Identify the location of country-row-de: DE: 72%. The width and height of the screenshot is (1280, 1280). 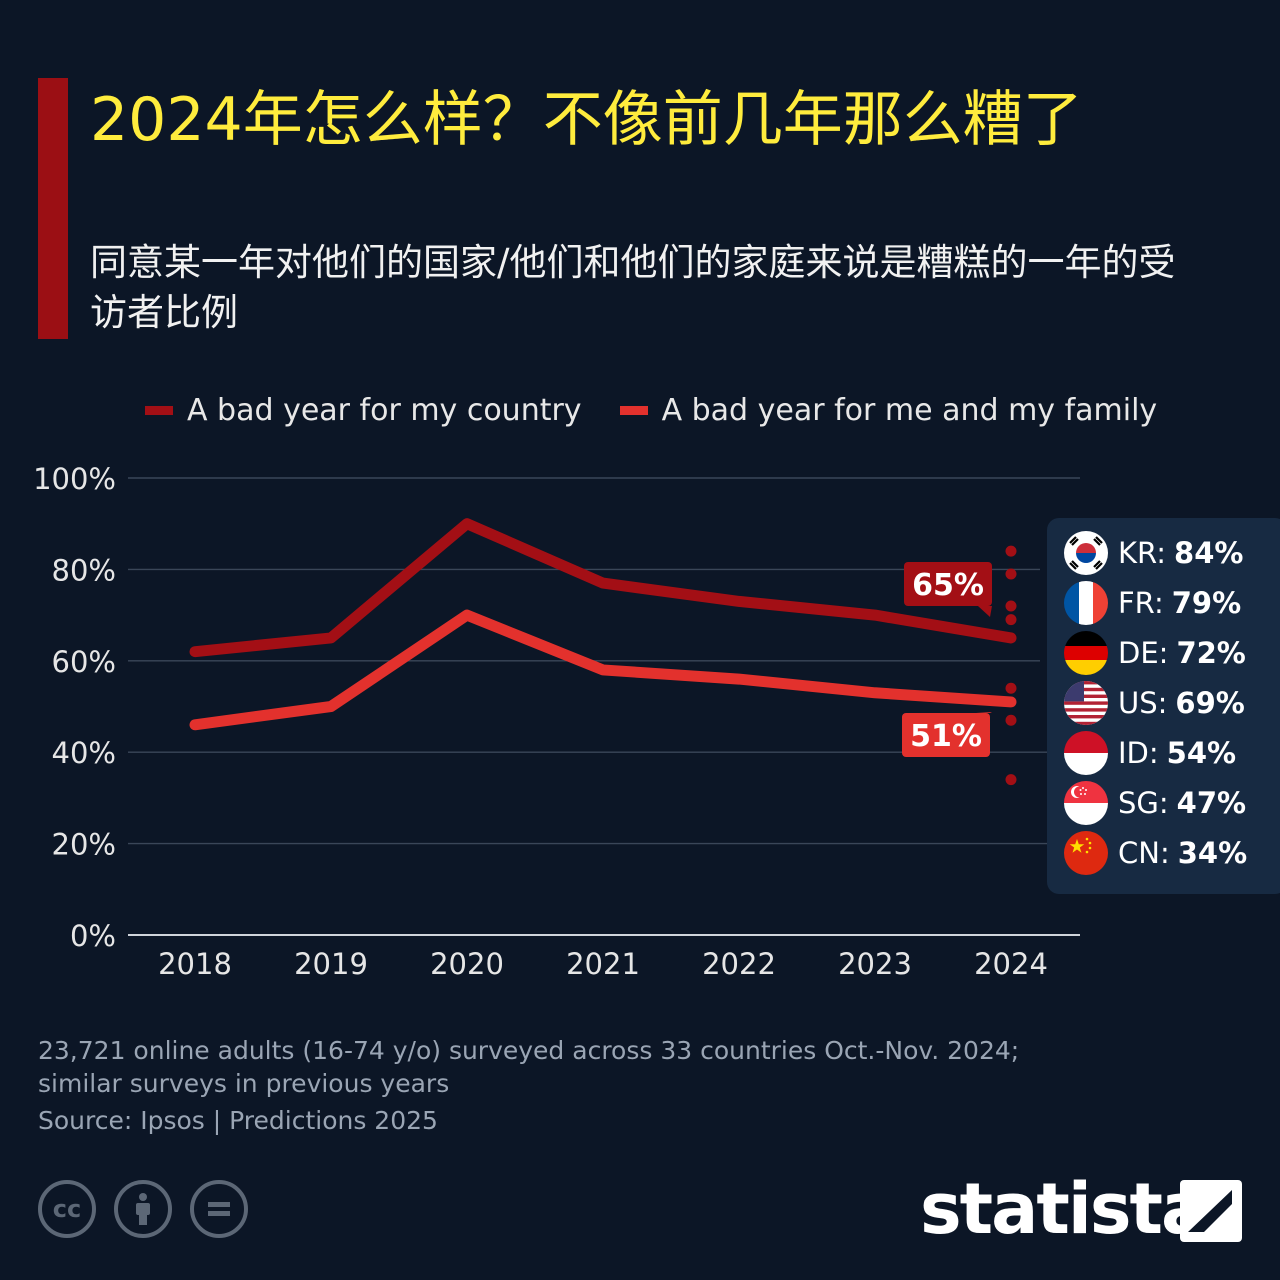
(1155, 653).